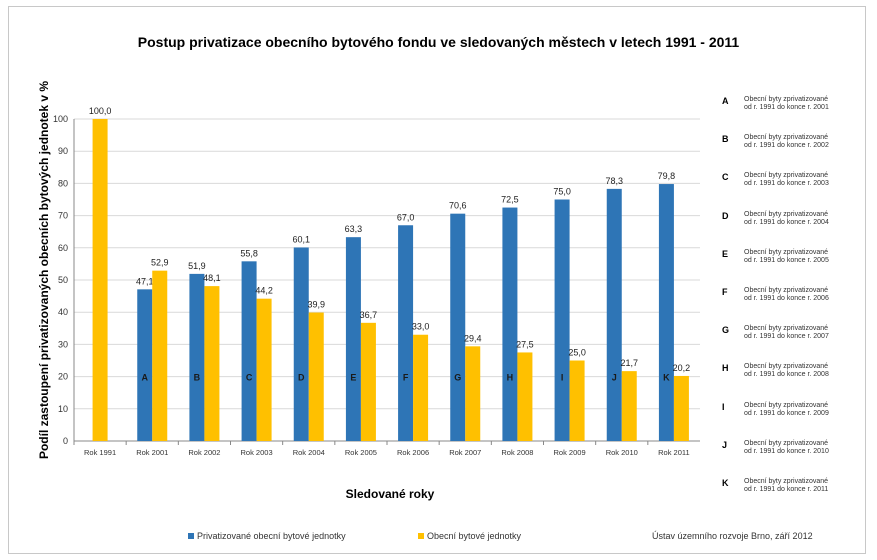 Image resolution: width=877 pixels, height=560 pixels. What do you see at coordinates (197, 266) in the screenshot?
I see `data-label-privatized: 51,9` at bounding box center [197, 266].